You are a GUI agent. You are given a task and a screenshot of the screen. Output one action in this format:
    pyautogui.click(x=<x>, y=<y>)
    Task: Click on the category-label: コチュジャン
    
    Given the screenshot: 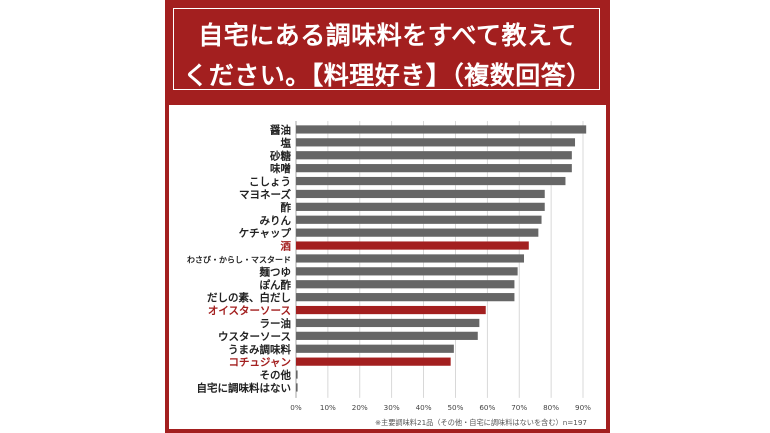 What is the action you would take?
    pyautogui.click(x=260, y=363)
    